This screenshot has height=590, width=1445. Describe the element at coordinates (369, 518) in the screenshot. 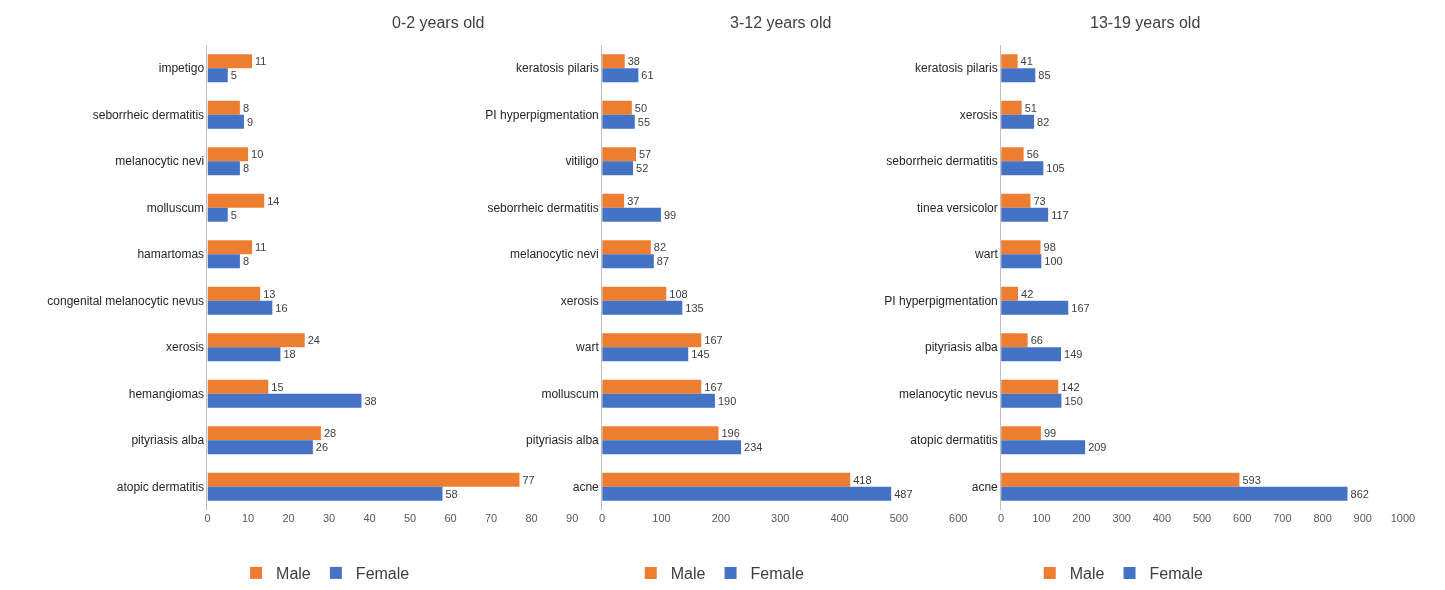

I see `x-tick-label: 40` at that location.